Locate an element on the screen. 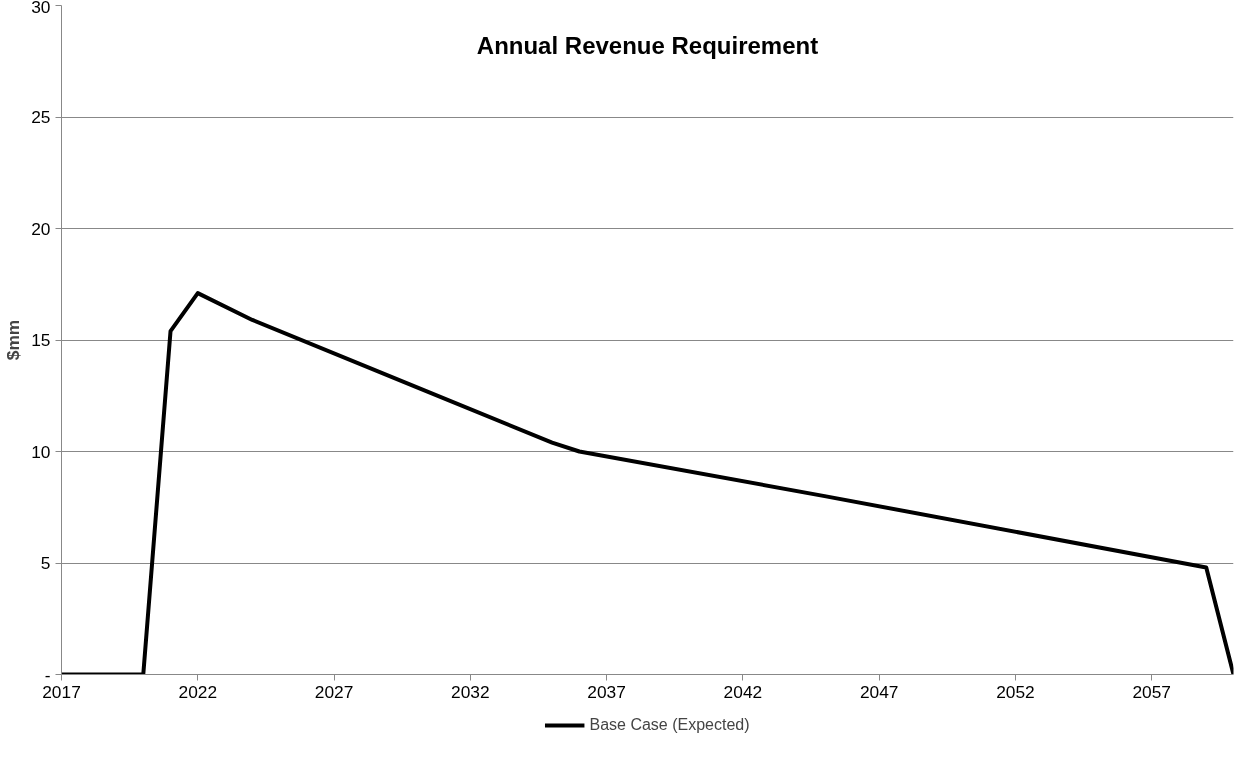 This screenshot has height=765, width=1243. y-tick-label: 20 is located at coordinates (41, 228).